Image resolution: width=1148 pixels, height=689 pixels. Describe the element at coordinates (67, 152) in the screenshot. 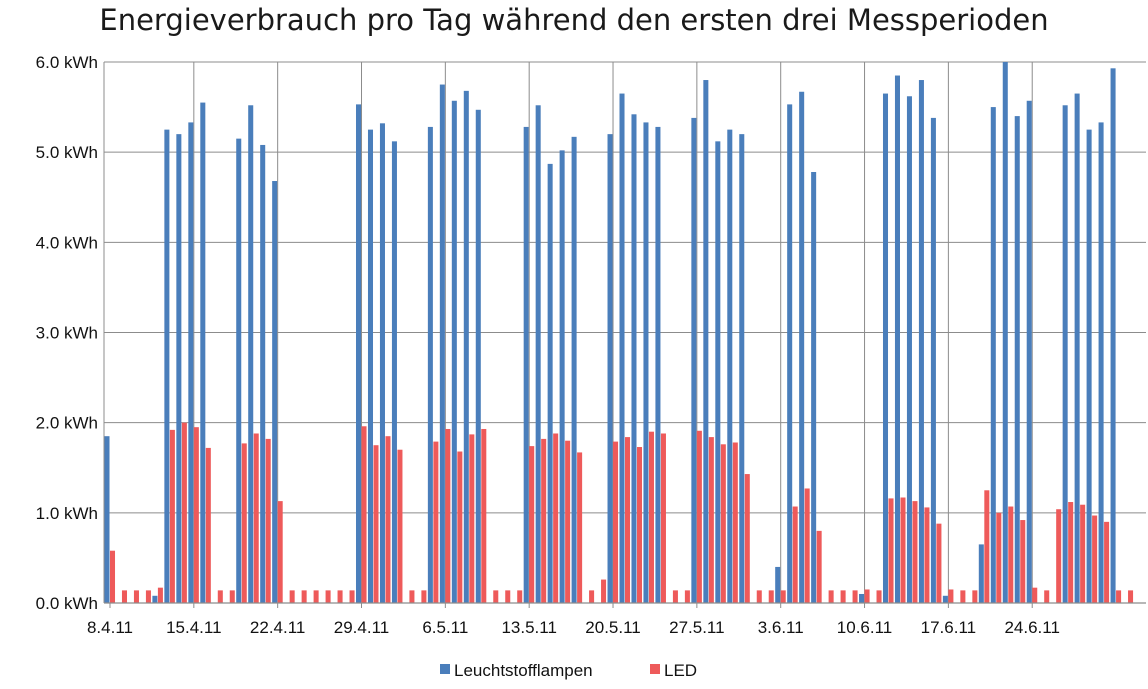

I see `y-tick-label: 5.0 kWh` at that location.